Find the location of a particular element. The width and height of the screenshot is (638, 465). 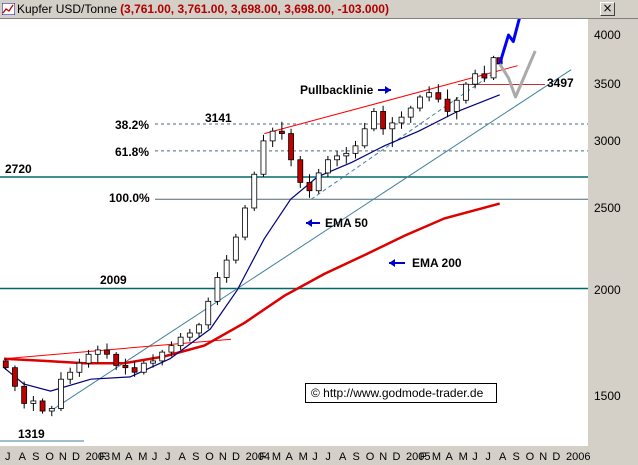

pullback-line-label: Pullbacklinie is located at coordinates (337, 90).